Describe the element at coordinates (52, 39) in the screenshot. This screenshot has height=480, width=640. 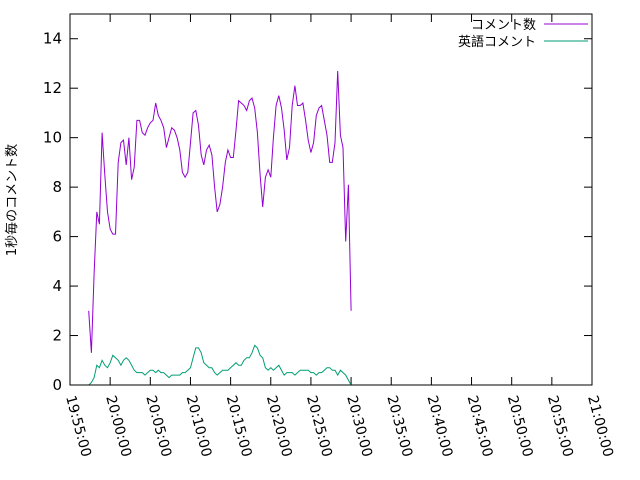
I see `y-tick-label: 14` at that location.